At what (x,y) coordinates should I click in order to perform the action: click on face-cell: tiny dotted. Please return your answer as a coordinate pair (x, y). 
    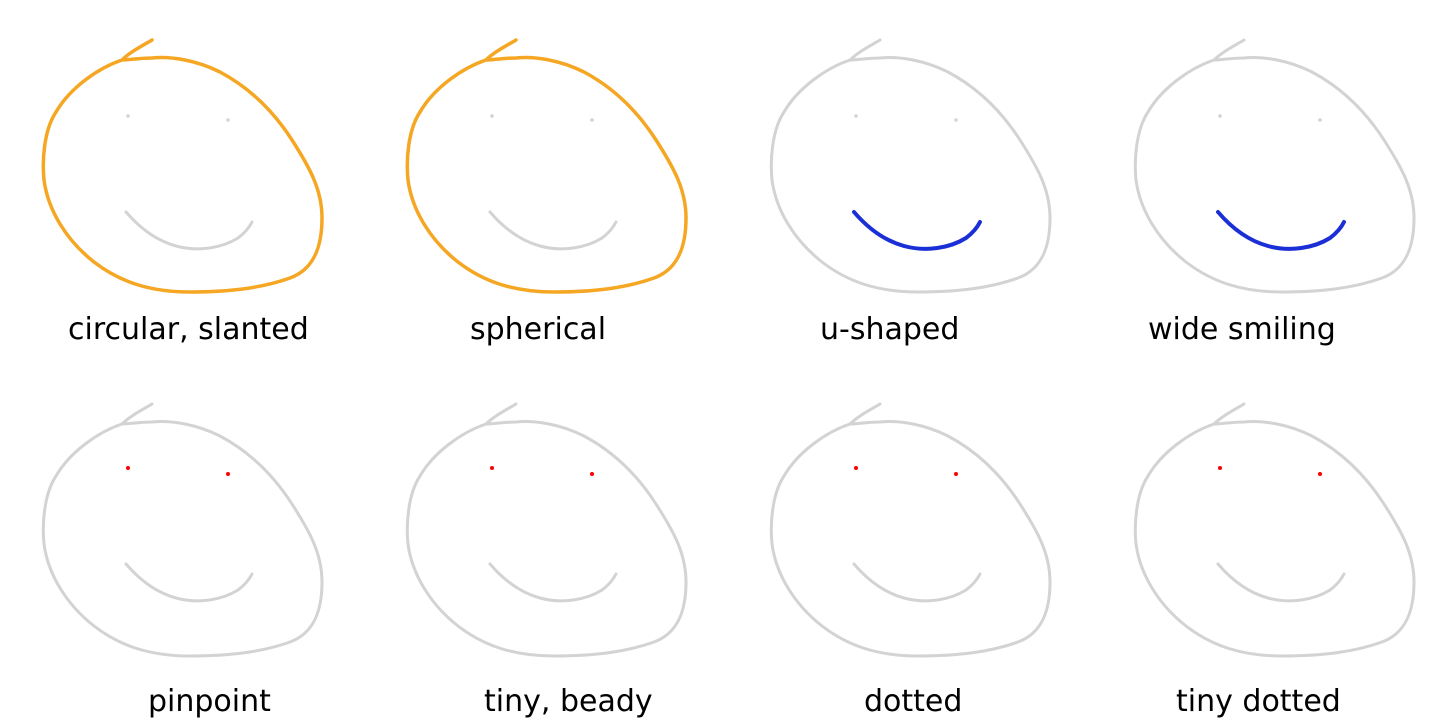
    Looking at the image, I should click on (1274, 544).